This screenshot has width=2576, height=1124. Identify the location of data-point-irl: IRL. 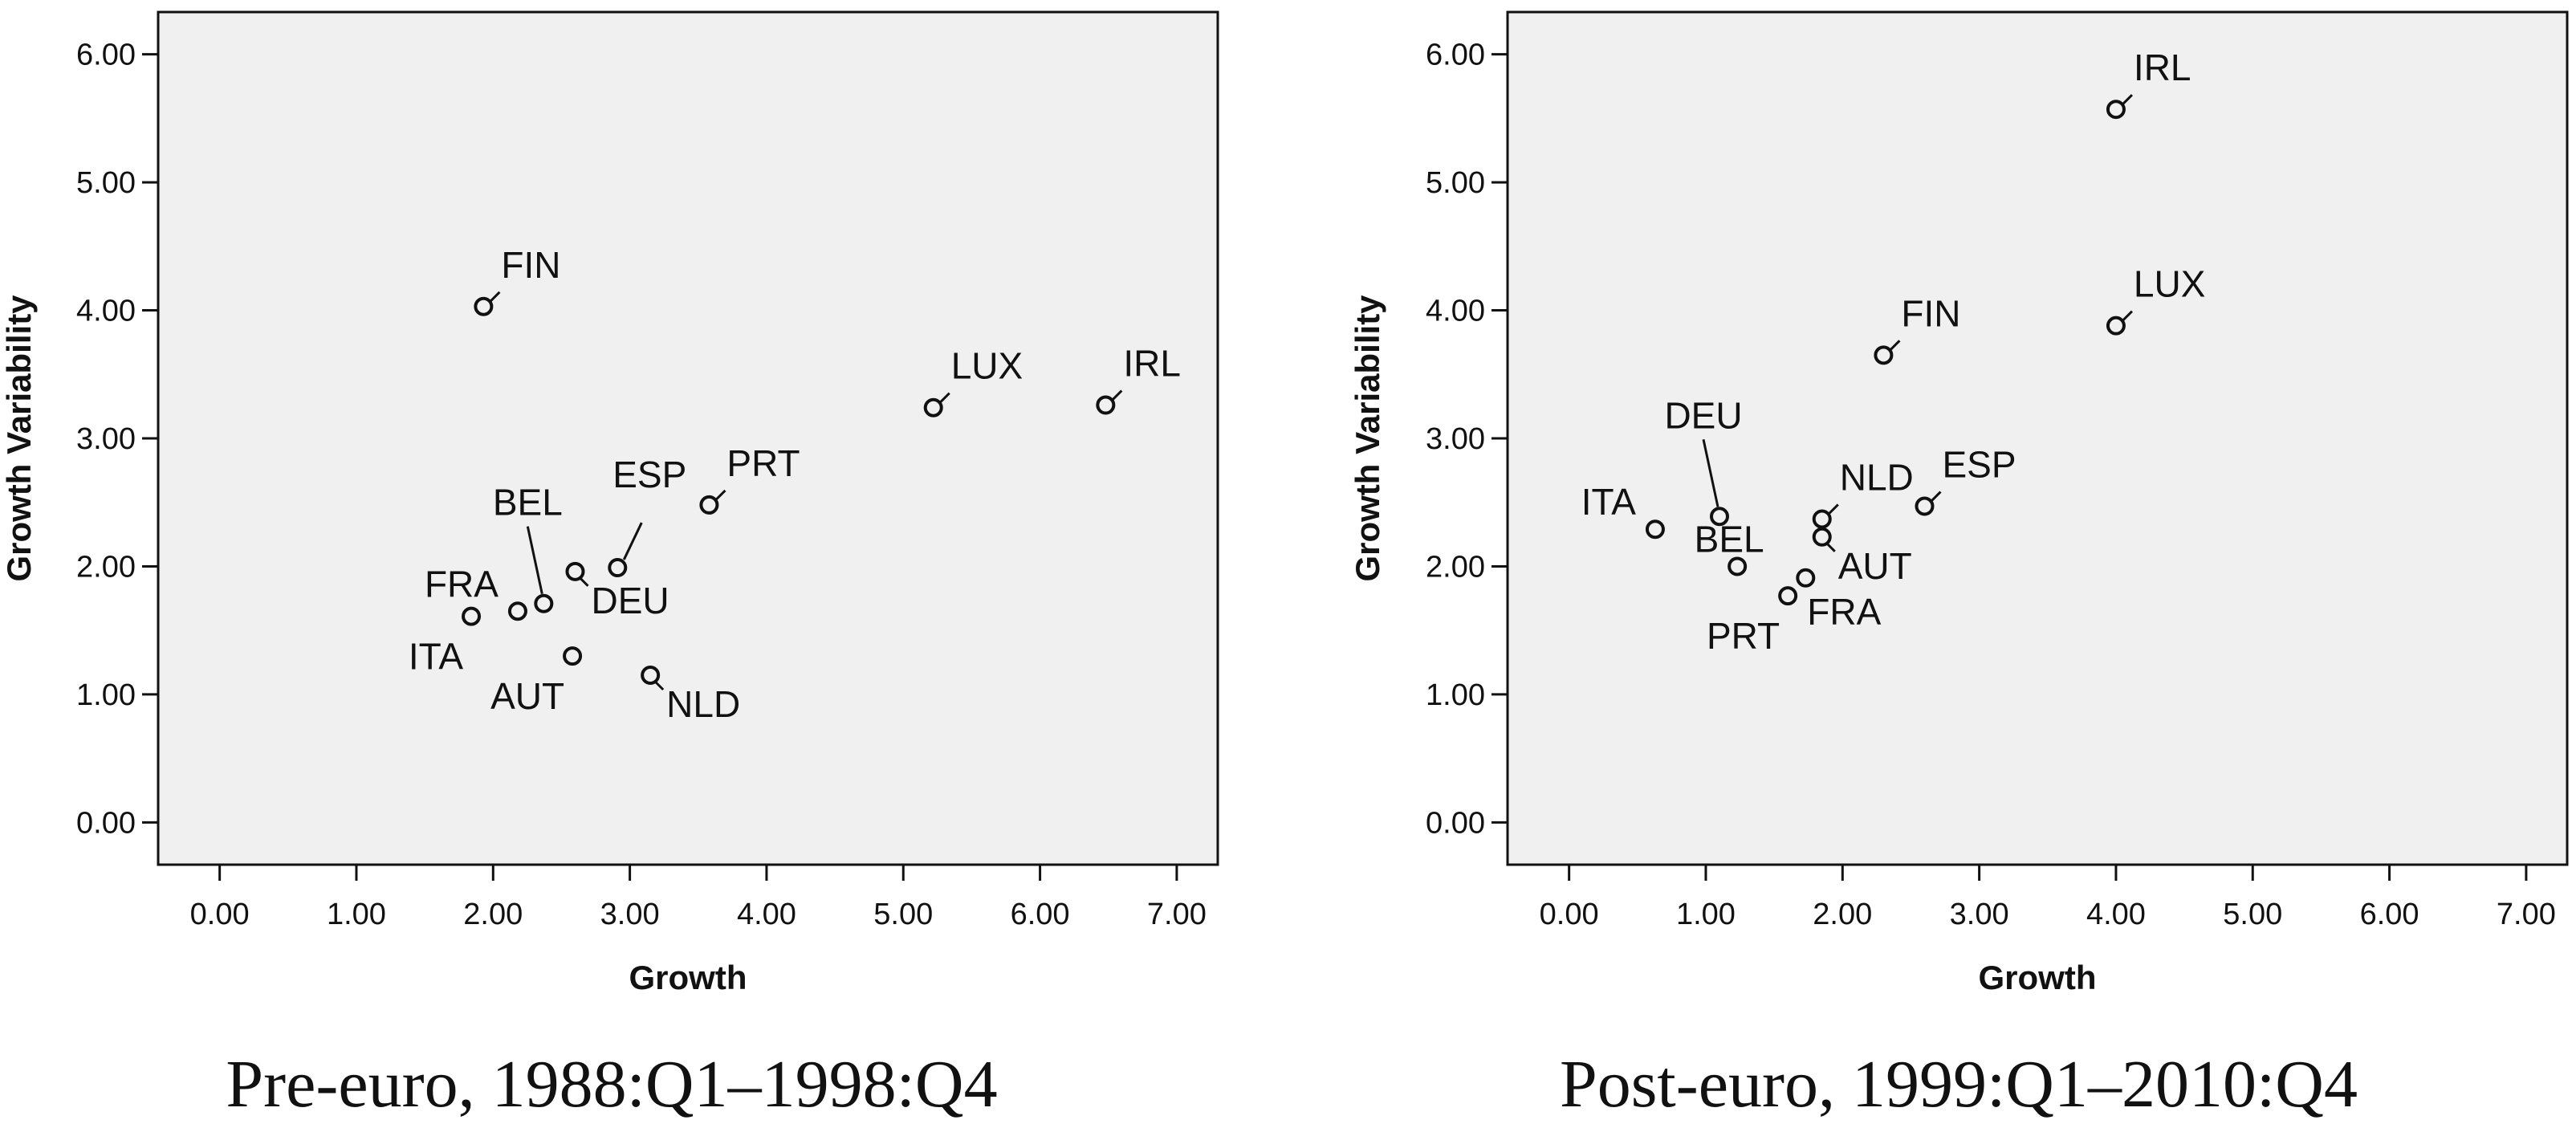
(1138, 379).